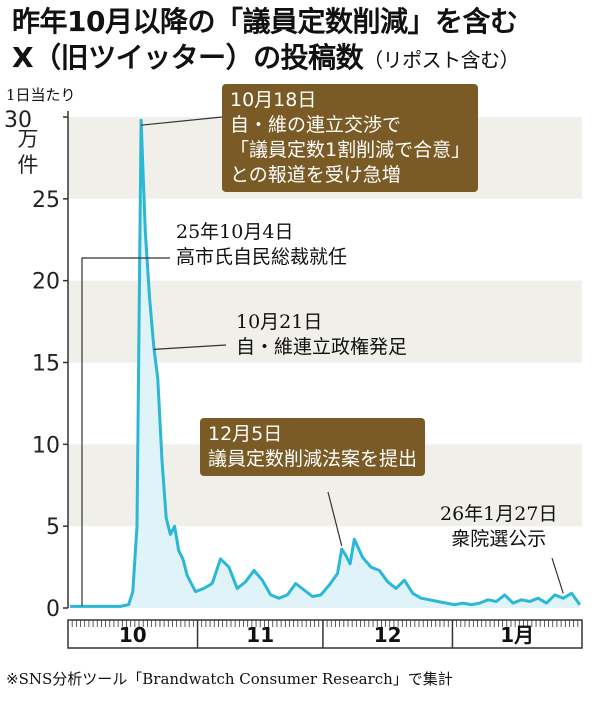 This screenshot has height=701, width=600. I want to click on annotation-dec5: 12月5日 議員定数削減法案を提出, so click(313, 447).